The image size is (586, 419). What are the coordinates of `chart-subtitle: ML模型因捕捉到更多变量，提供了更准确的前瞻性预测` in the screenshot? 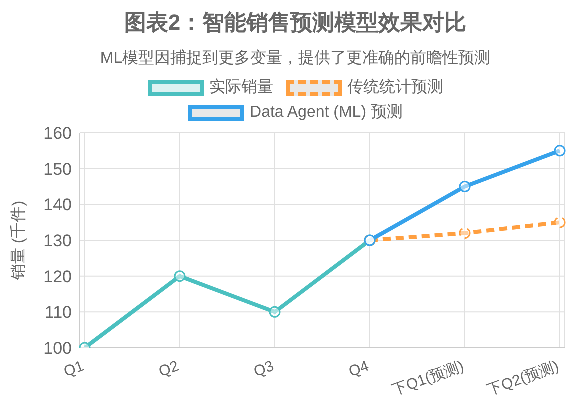 It's located at (295, 58).